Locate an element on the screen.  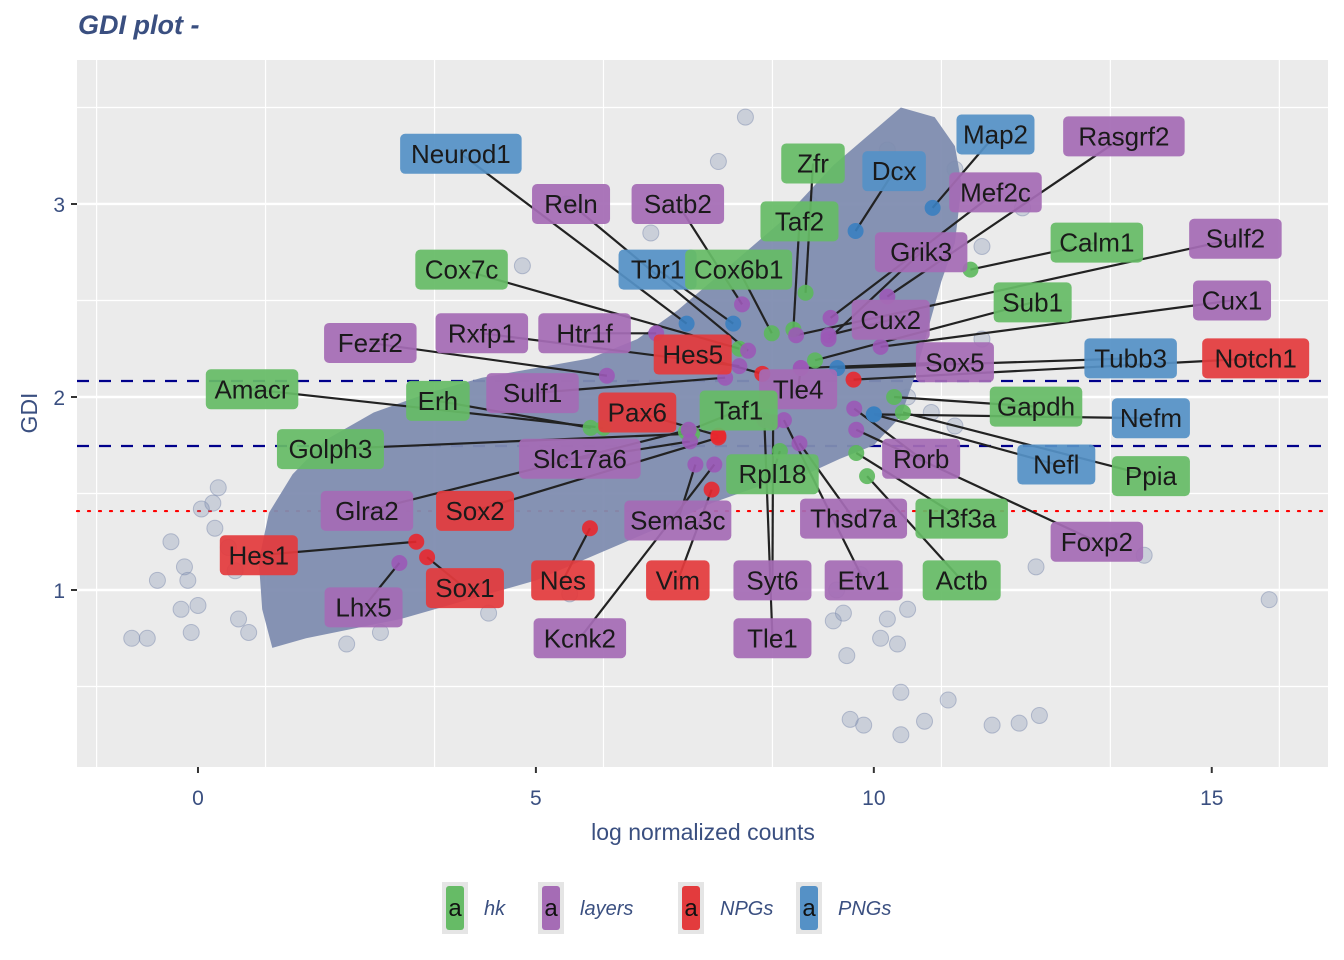
gene-label-taf2: Taf2 is located at coordinates (799, 221).